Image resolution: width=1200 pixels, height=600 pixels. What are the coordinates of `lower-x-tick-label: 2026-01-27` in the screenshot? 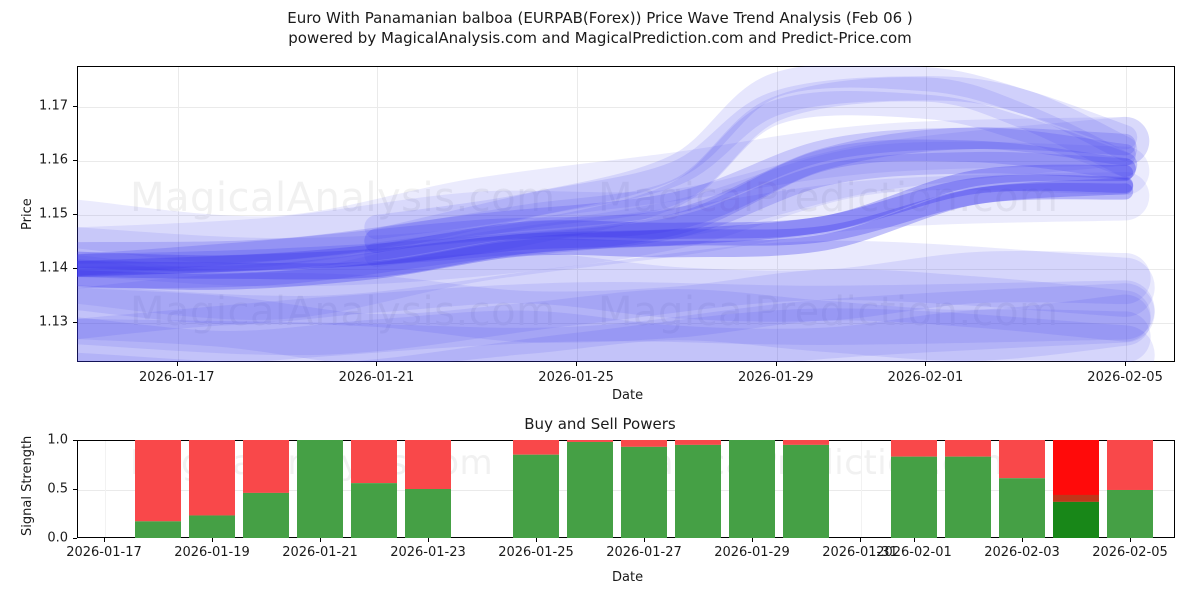 It's located at (644, 552).